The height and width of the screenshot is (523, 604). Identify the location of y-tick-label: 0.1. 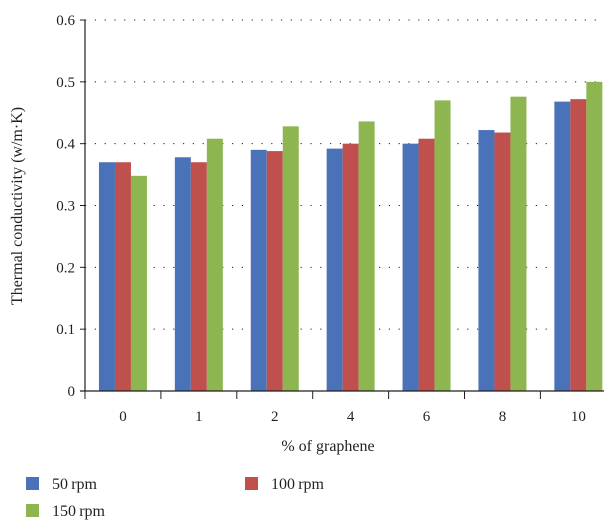
(65, 330).